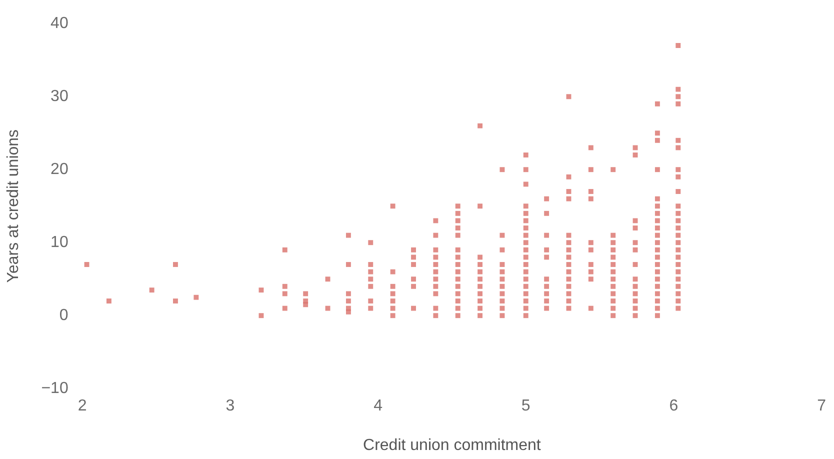  I want to click on y-tick-label: 10, so click(59, 243).